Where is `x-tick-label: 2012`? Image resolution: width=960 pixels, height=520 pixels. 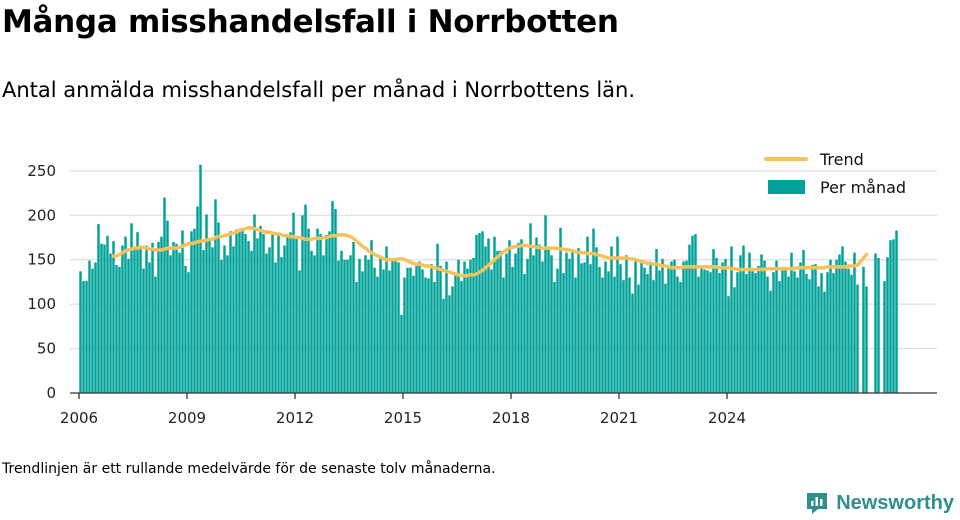
x-tick-label: 2012 is located at coordinates (295, 418).